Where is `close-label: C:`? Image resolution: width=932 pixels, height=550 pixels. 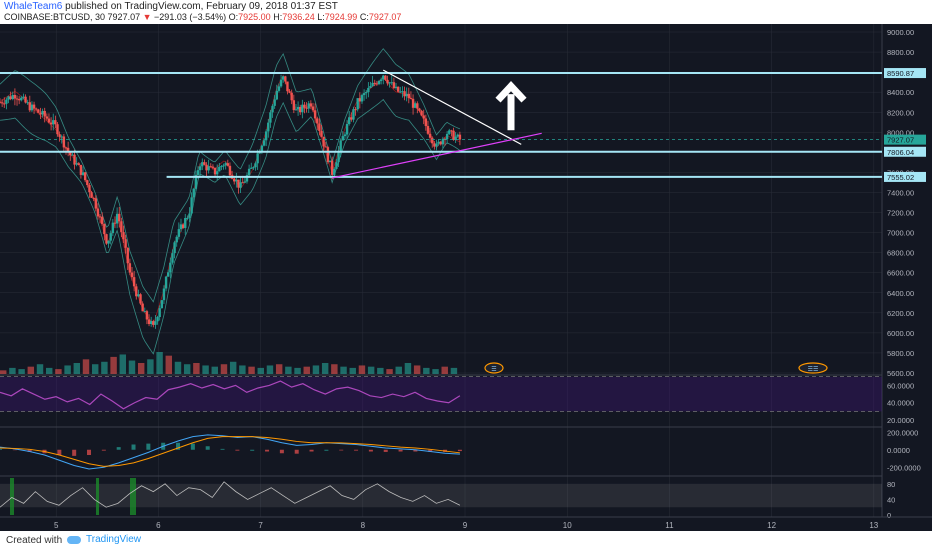
close-label: C: is located at coordinates (364, 17).